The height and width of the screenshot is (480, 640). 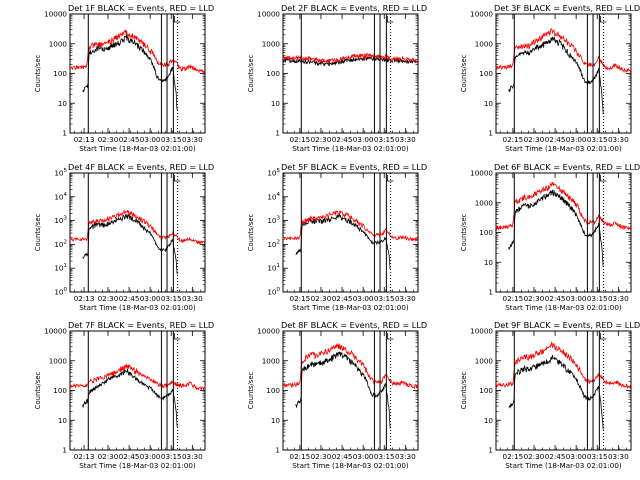 I want to click on y-tick-label: 10⁵, so click(x=60, y=173).